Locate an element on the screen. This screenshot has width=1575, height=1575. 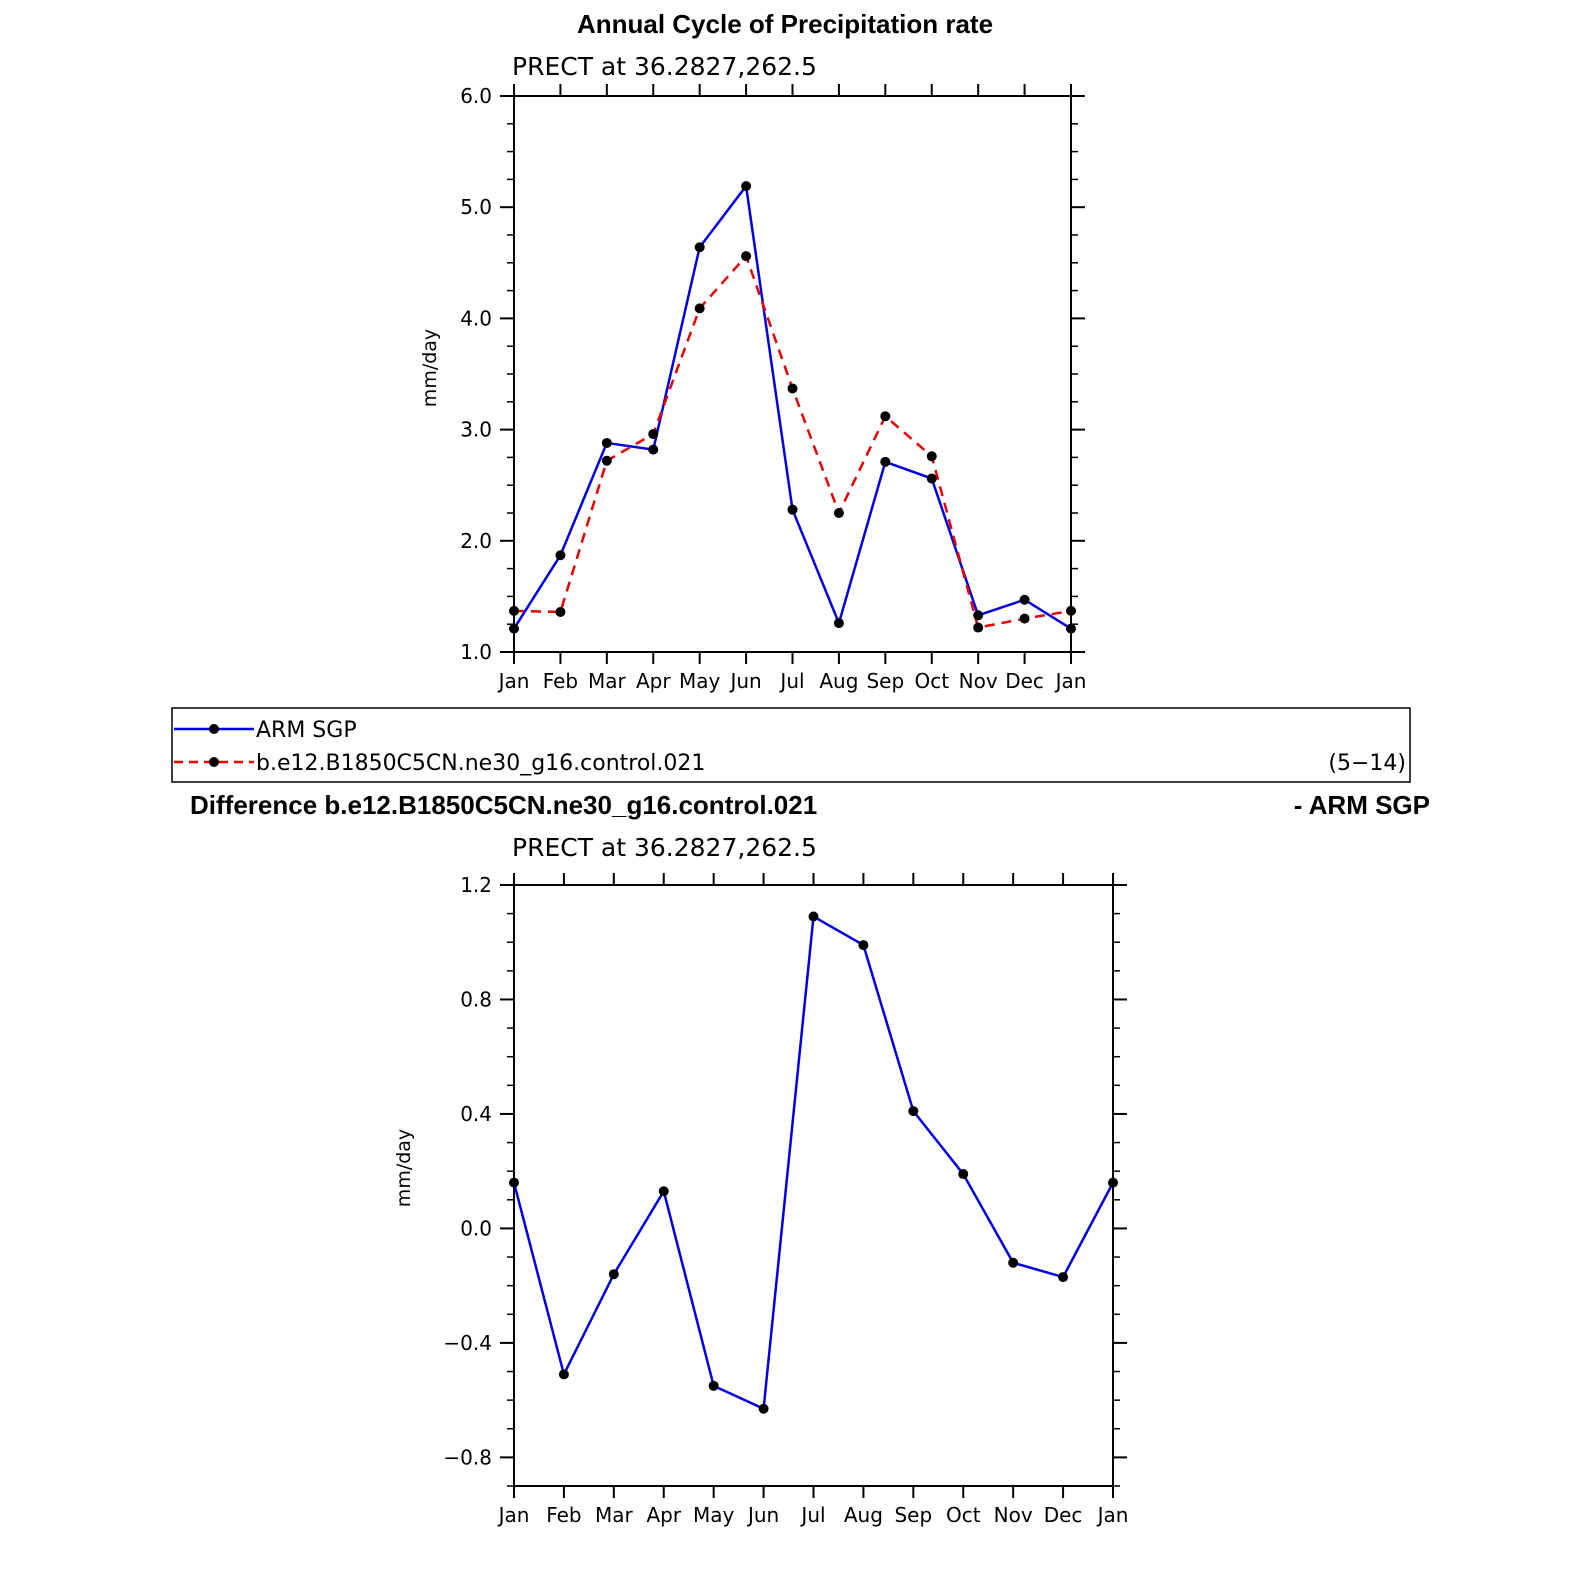
bottom-x-tick-label: Jun is located at coordinates (762, 1515).